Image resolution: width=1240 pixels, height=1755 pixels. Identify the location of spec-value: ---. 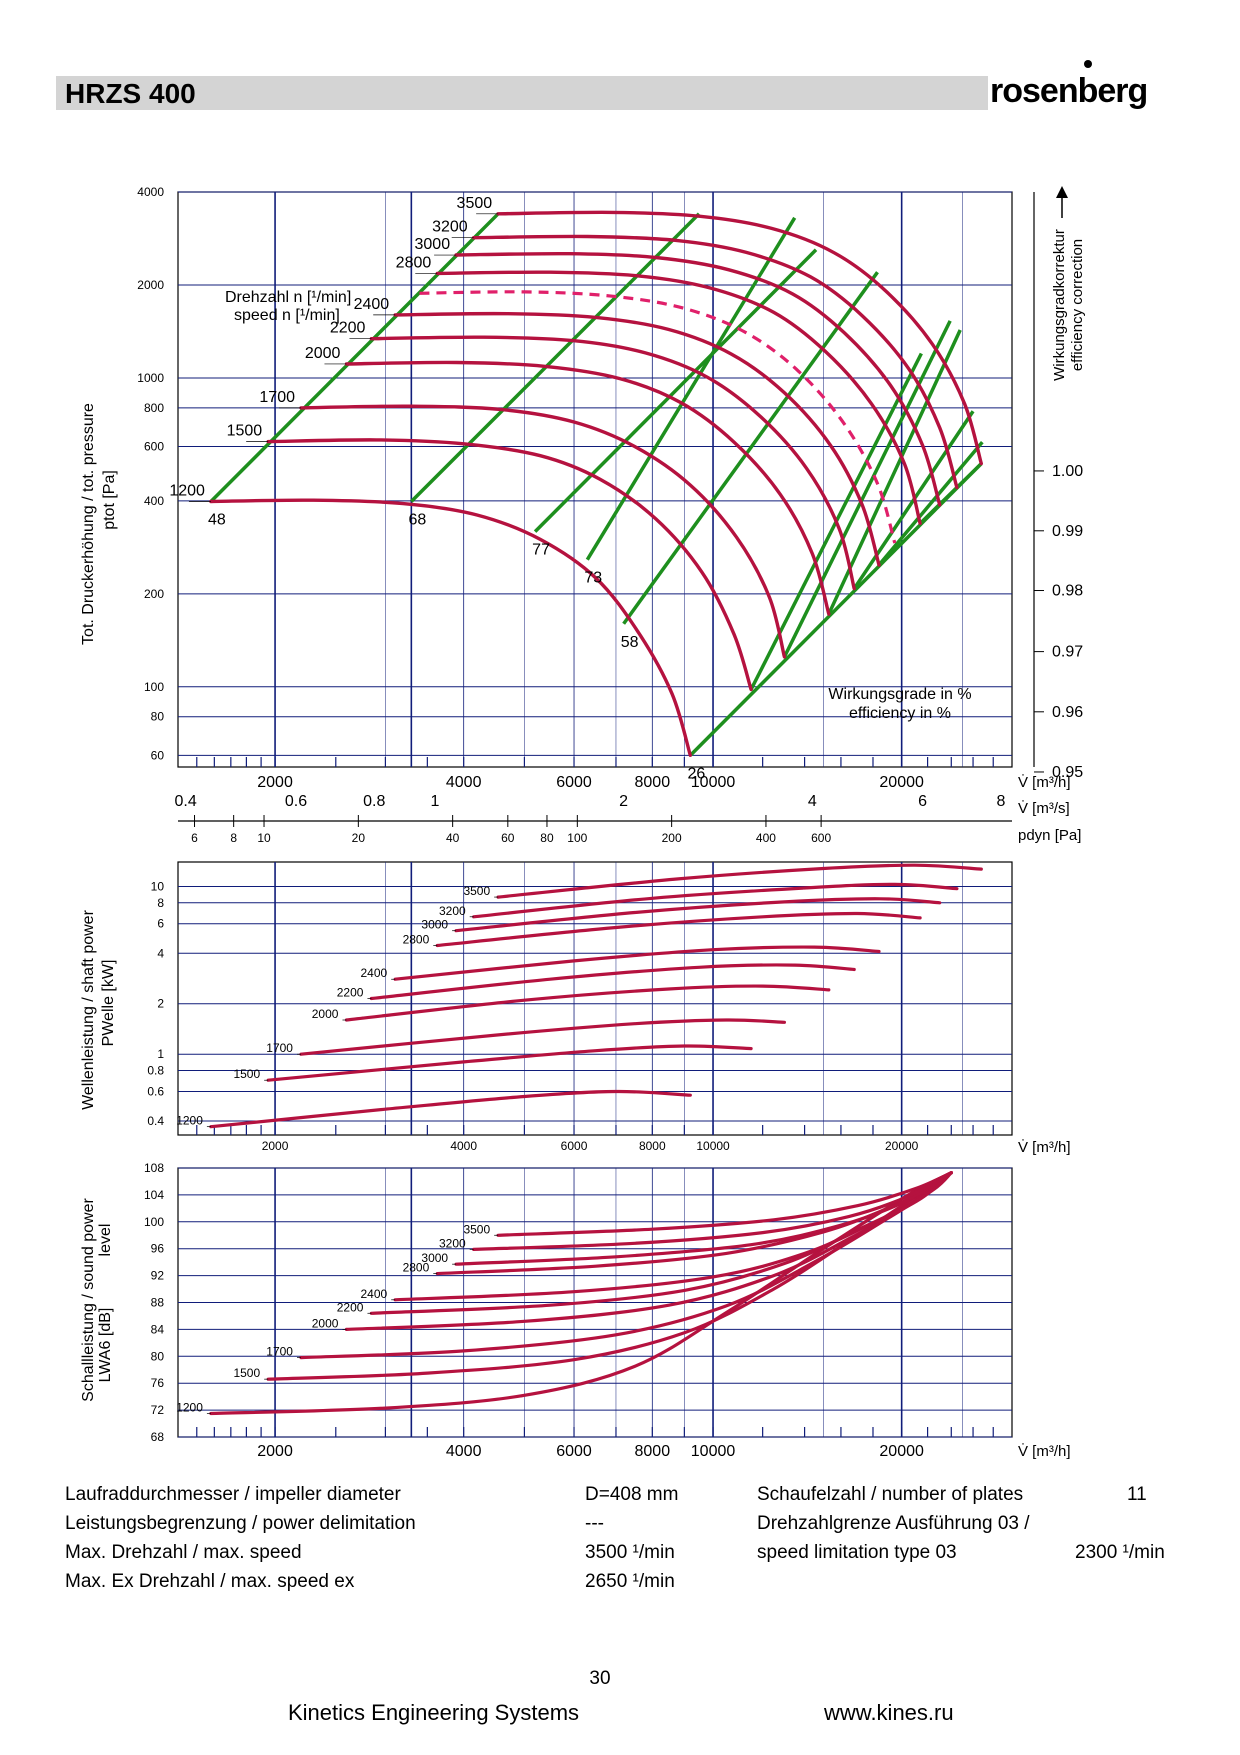
(594, 1523).